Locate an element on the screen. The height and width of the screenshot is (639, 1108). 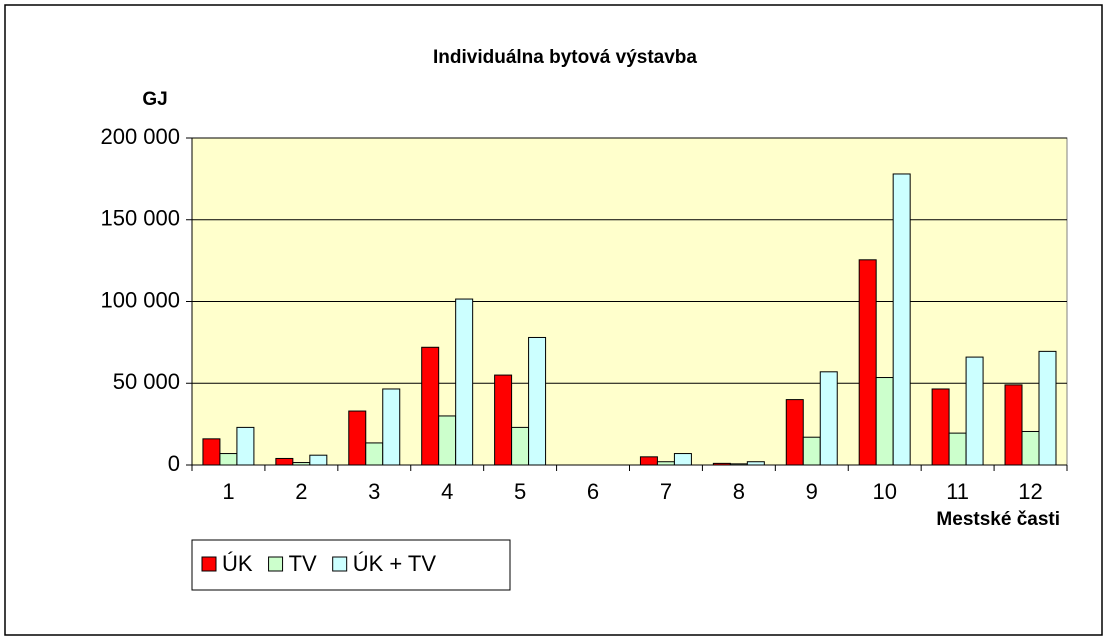
y-tick-label: 0 is located at coordinates (174, 463).